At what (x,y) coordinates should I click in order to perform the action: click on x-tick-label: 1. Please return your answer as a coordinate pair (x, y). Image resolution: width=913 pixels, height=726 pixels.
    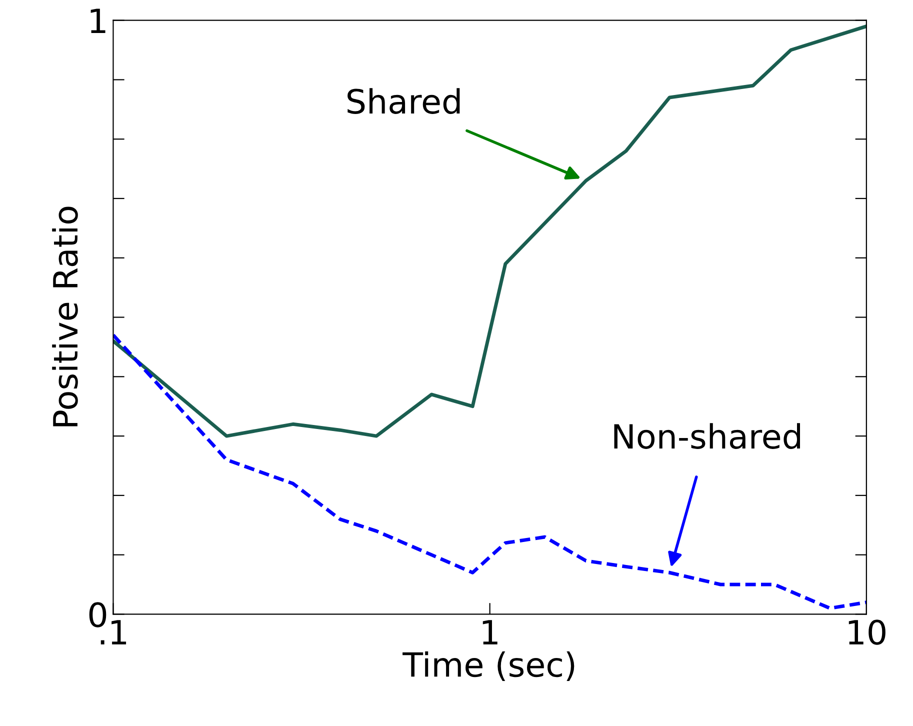
    Looking at the image, I should click on (490, 632).